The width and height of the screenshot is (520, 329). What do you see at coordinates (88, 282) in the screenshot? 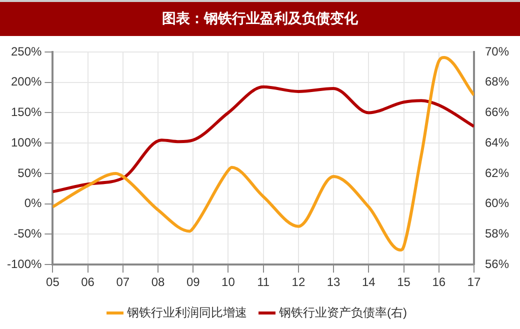
I see `x-tick-label: 06` at bounding box center [88, 282].